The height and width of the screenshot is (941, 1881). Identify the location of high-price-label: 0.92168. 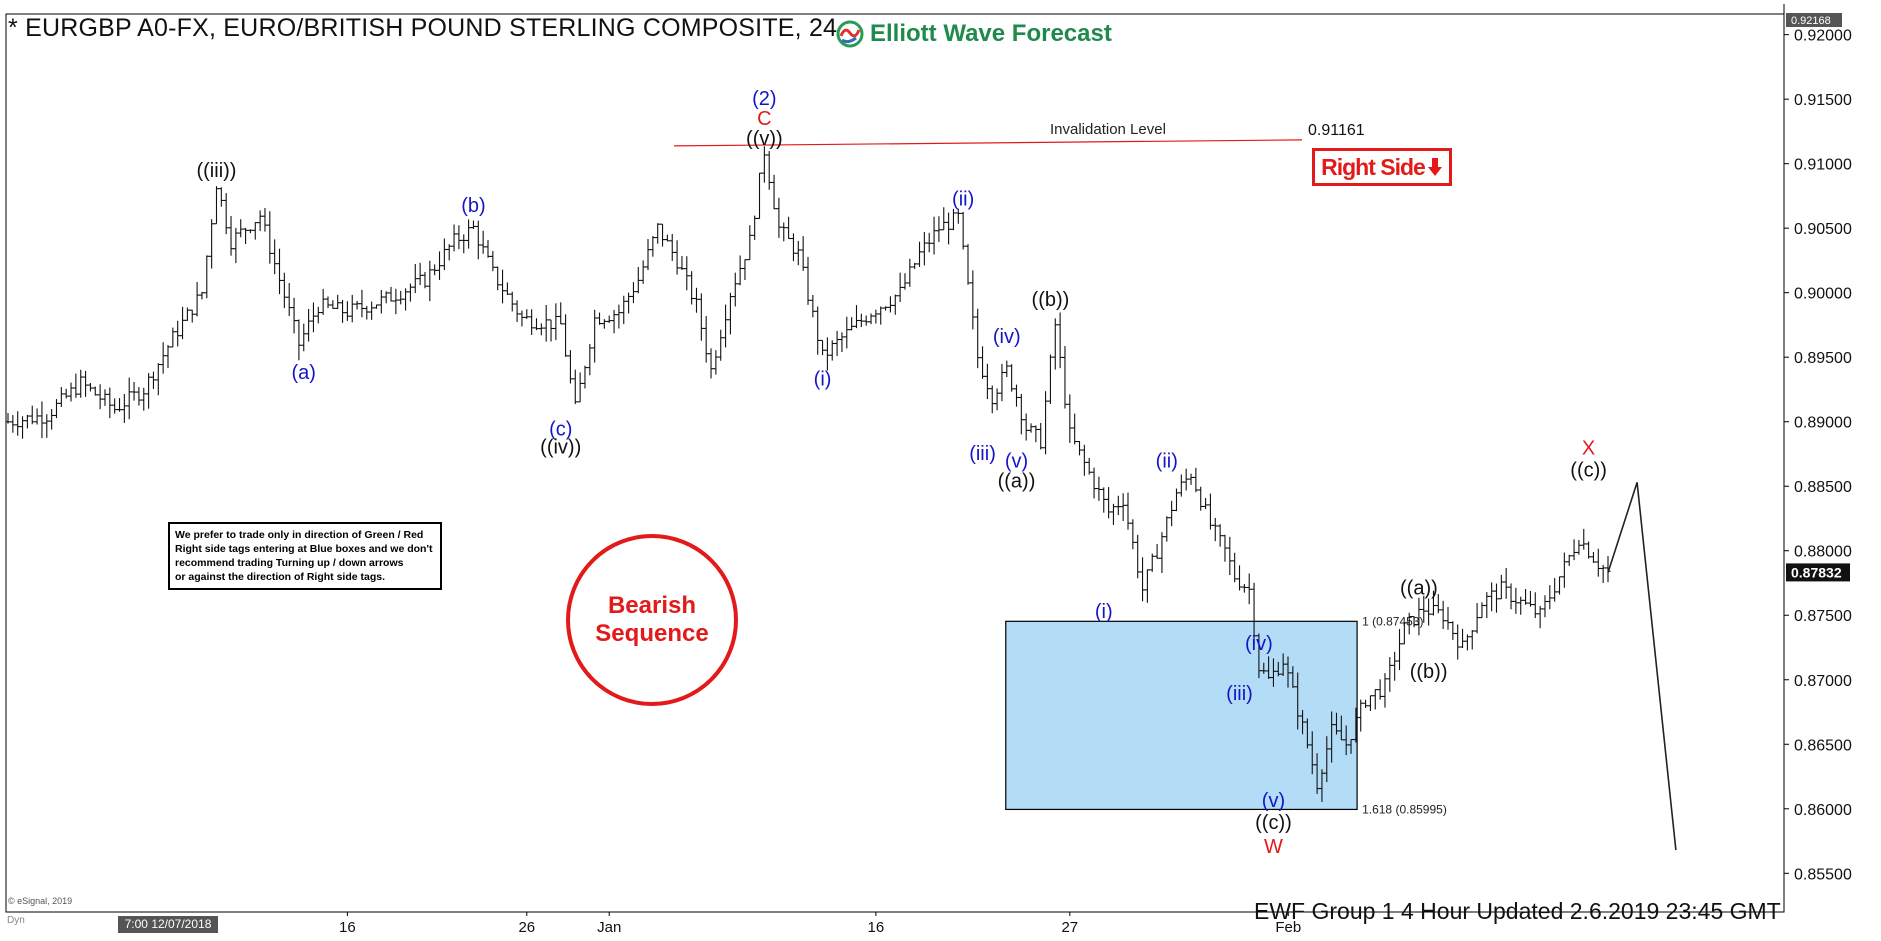
(1811, 21).